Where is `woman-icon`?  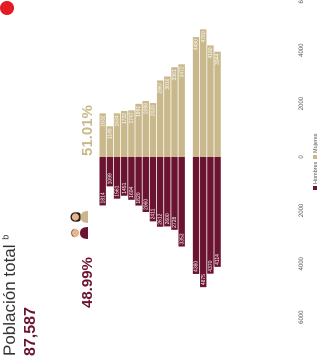 woman-icon is located at coordinates (79, 217).